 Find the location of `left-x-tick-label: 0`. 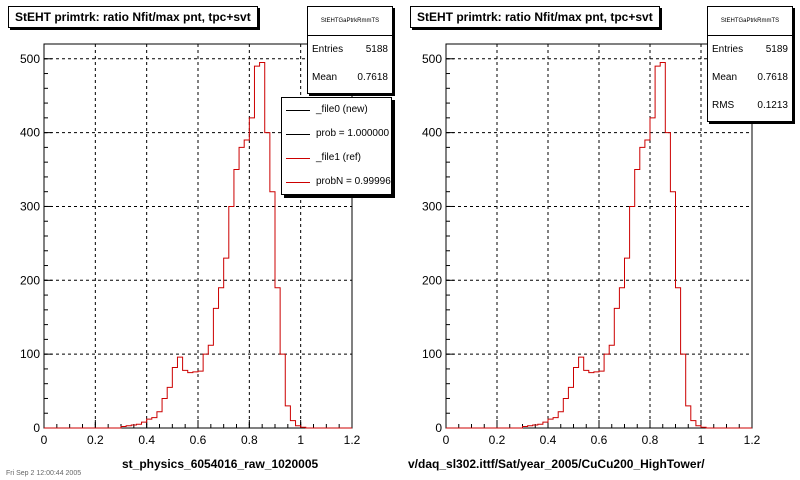

left-x-tick-label: 0 is located at coordinates (44, 440).